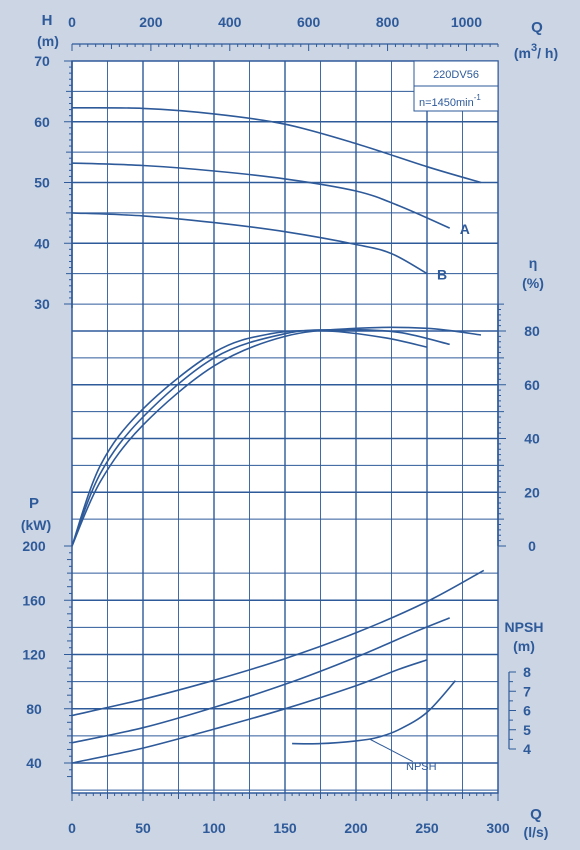  What do you see at coordinates (537, 27) in the screenshot?
I see `flow-m3h-axis-label: Q` at bounding box center [537, 27].